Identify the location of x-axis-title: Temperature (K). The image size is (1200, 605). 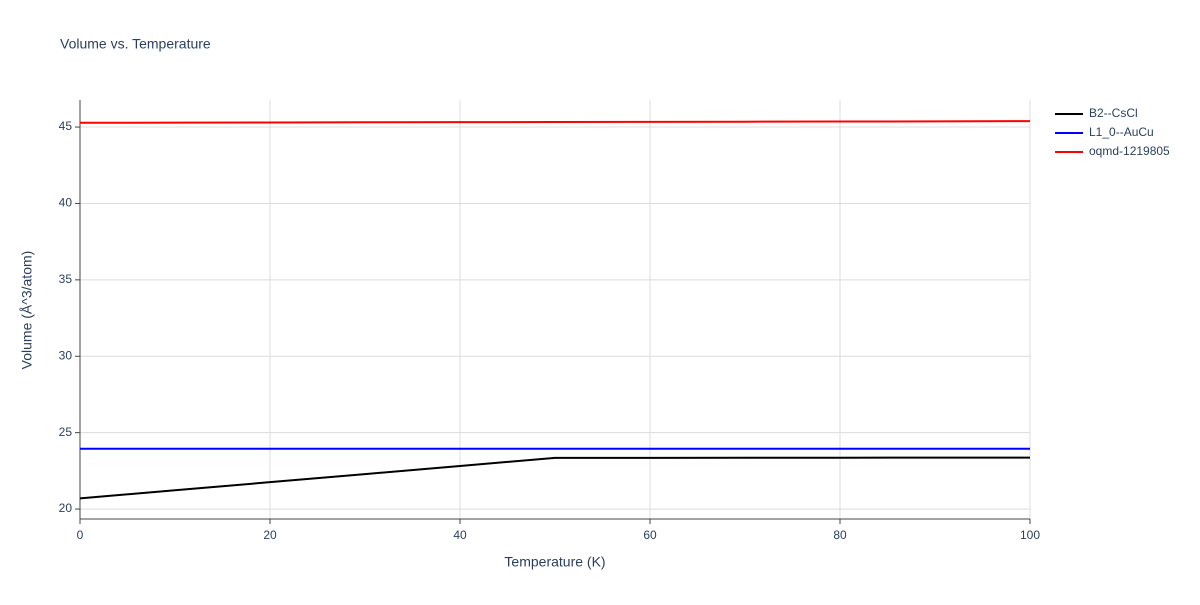
(554, 562).